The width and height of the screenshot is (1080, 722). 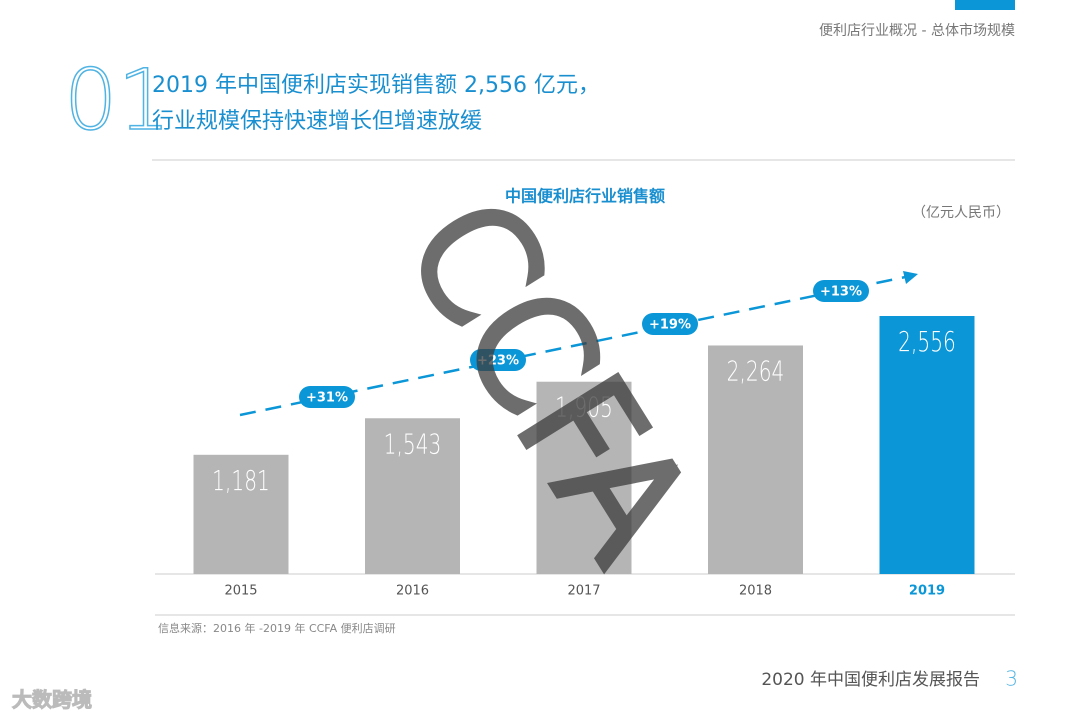 I want to click on source: 信息来源：2016 年 -2019 年 CCFA 便利店调研, so click(x=277, y=628).